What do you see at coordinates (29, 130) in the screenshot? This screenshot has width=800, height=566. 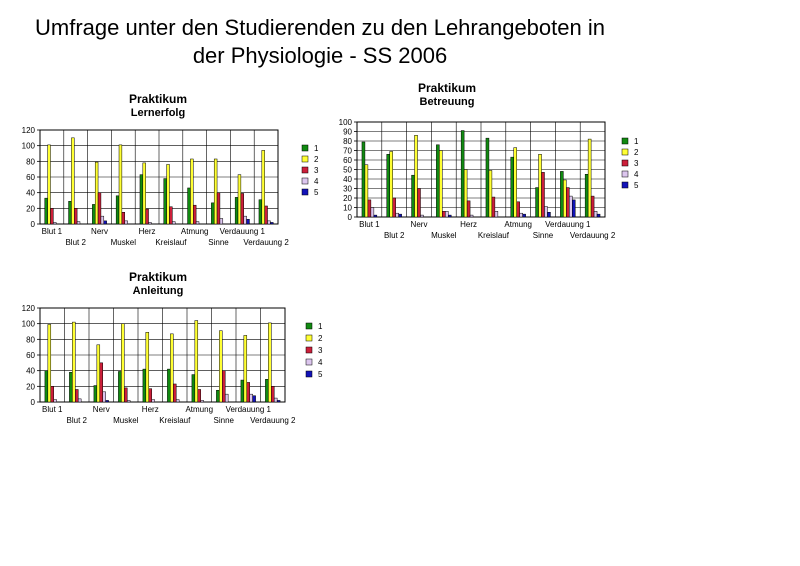 I see `y-tick-label: 120` at bounding box center [29, 130].